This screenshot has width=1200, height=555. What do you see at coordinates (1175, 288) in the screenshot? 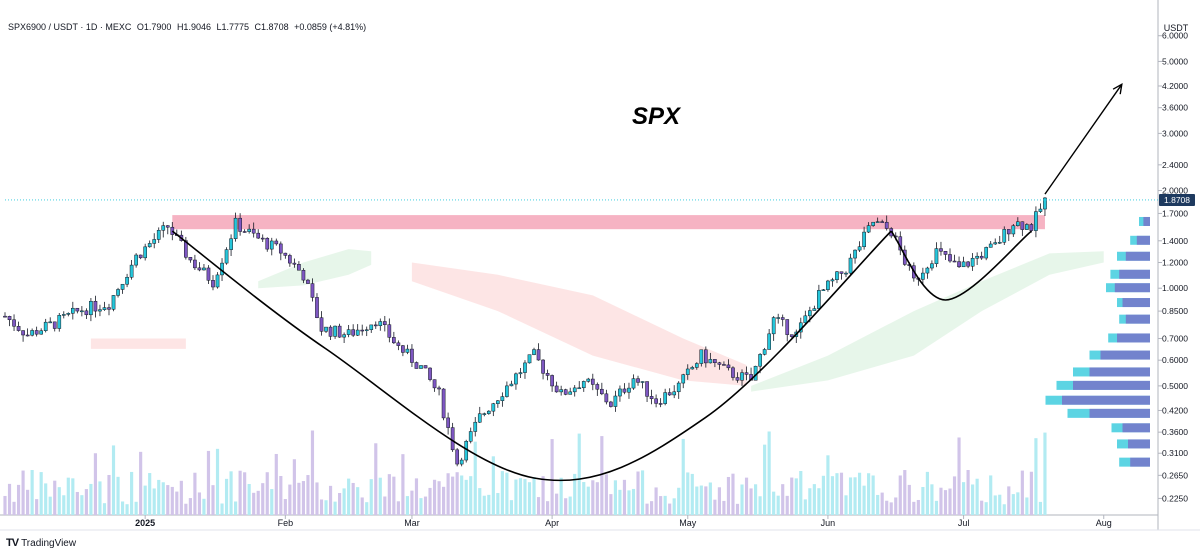
I see `y-tick-label: 1.0000` at bounding box center [1175, 288].